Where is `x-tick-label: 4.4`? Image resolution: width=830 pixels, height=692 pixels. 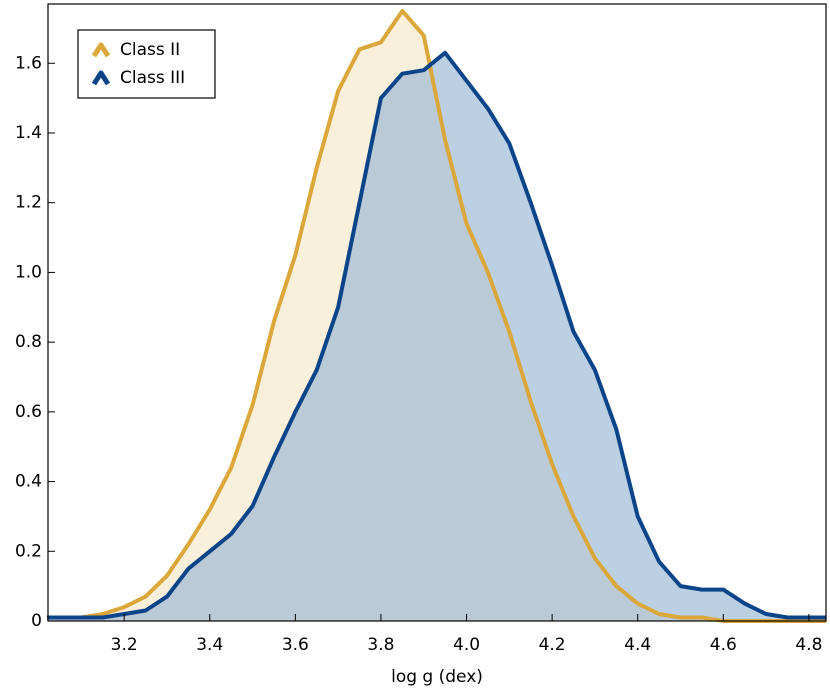
x-tick-label: 4.4 is located at coordinates (637, 645).